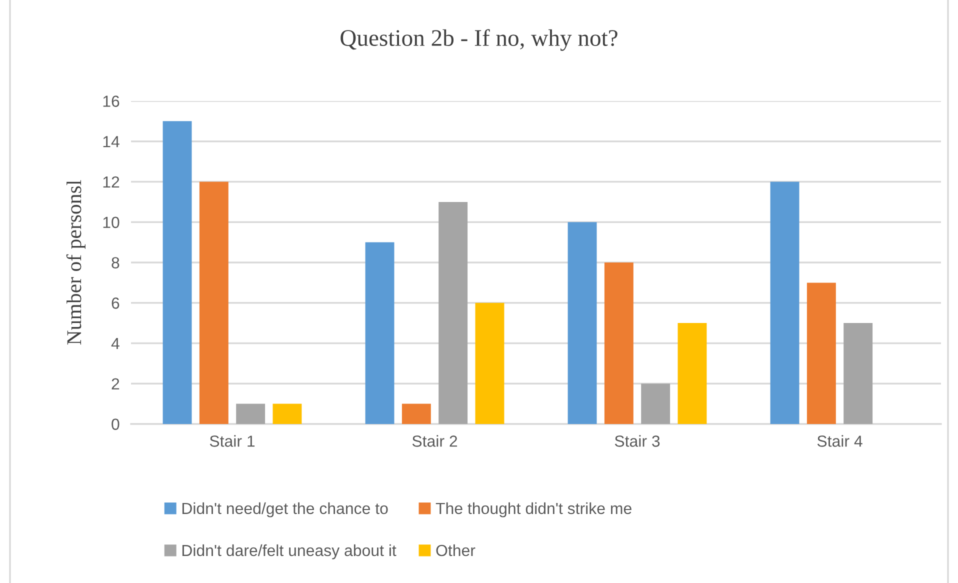  Describe the element at coordinates (839, 441) in the screenshot. I see `x-tick-label: Stair 4` at that location.